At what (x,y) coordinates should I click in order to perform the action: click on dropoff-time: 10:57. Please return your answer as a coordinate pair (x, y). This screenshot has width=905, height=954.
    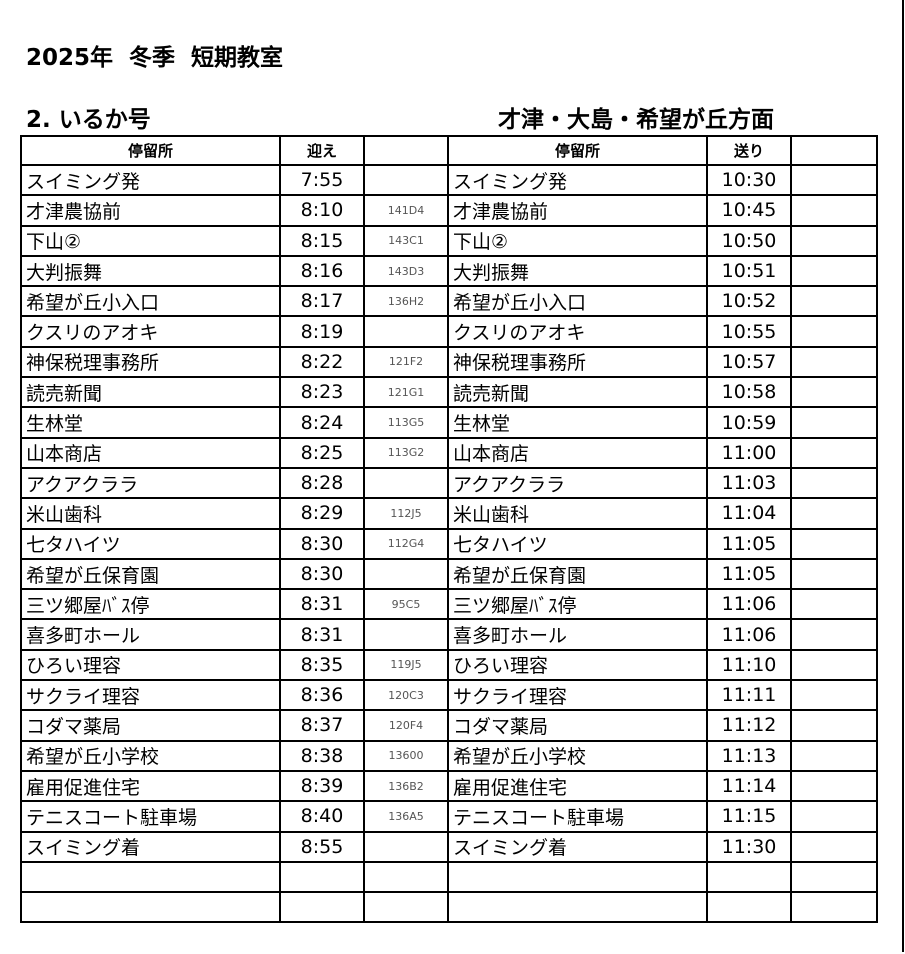
    Looking at the image, I should click on (749, 362).